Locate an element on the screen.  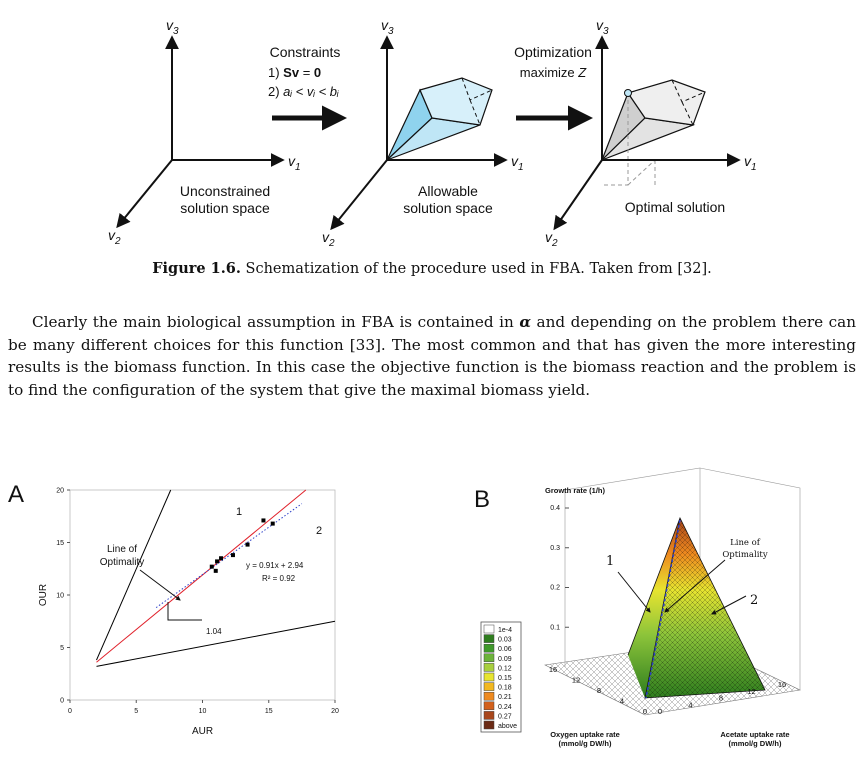
label: OUR is located at coordinates (43, 595).